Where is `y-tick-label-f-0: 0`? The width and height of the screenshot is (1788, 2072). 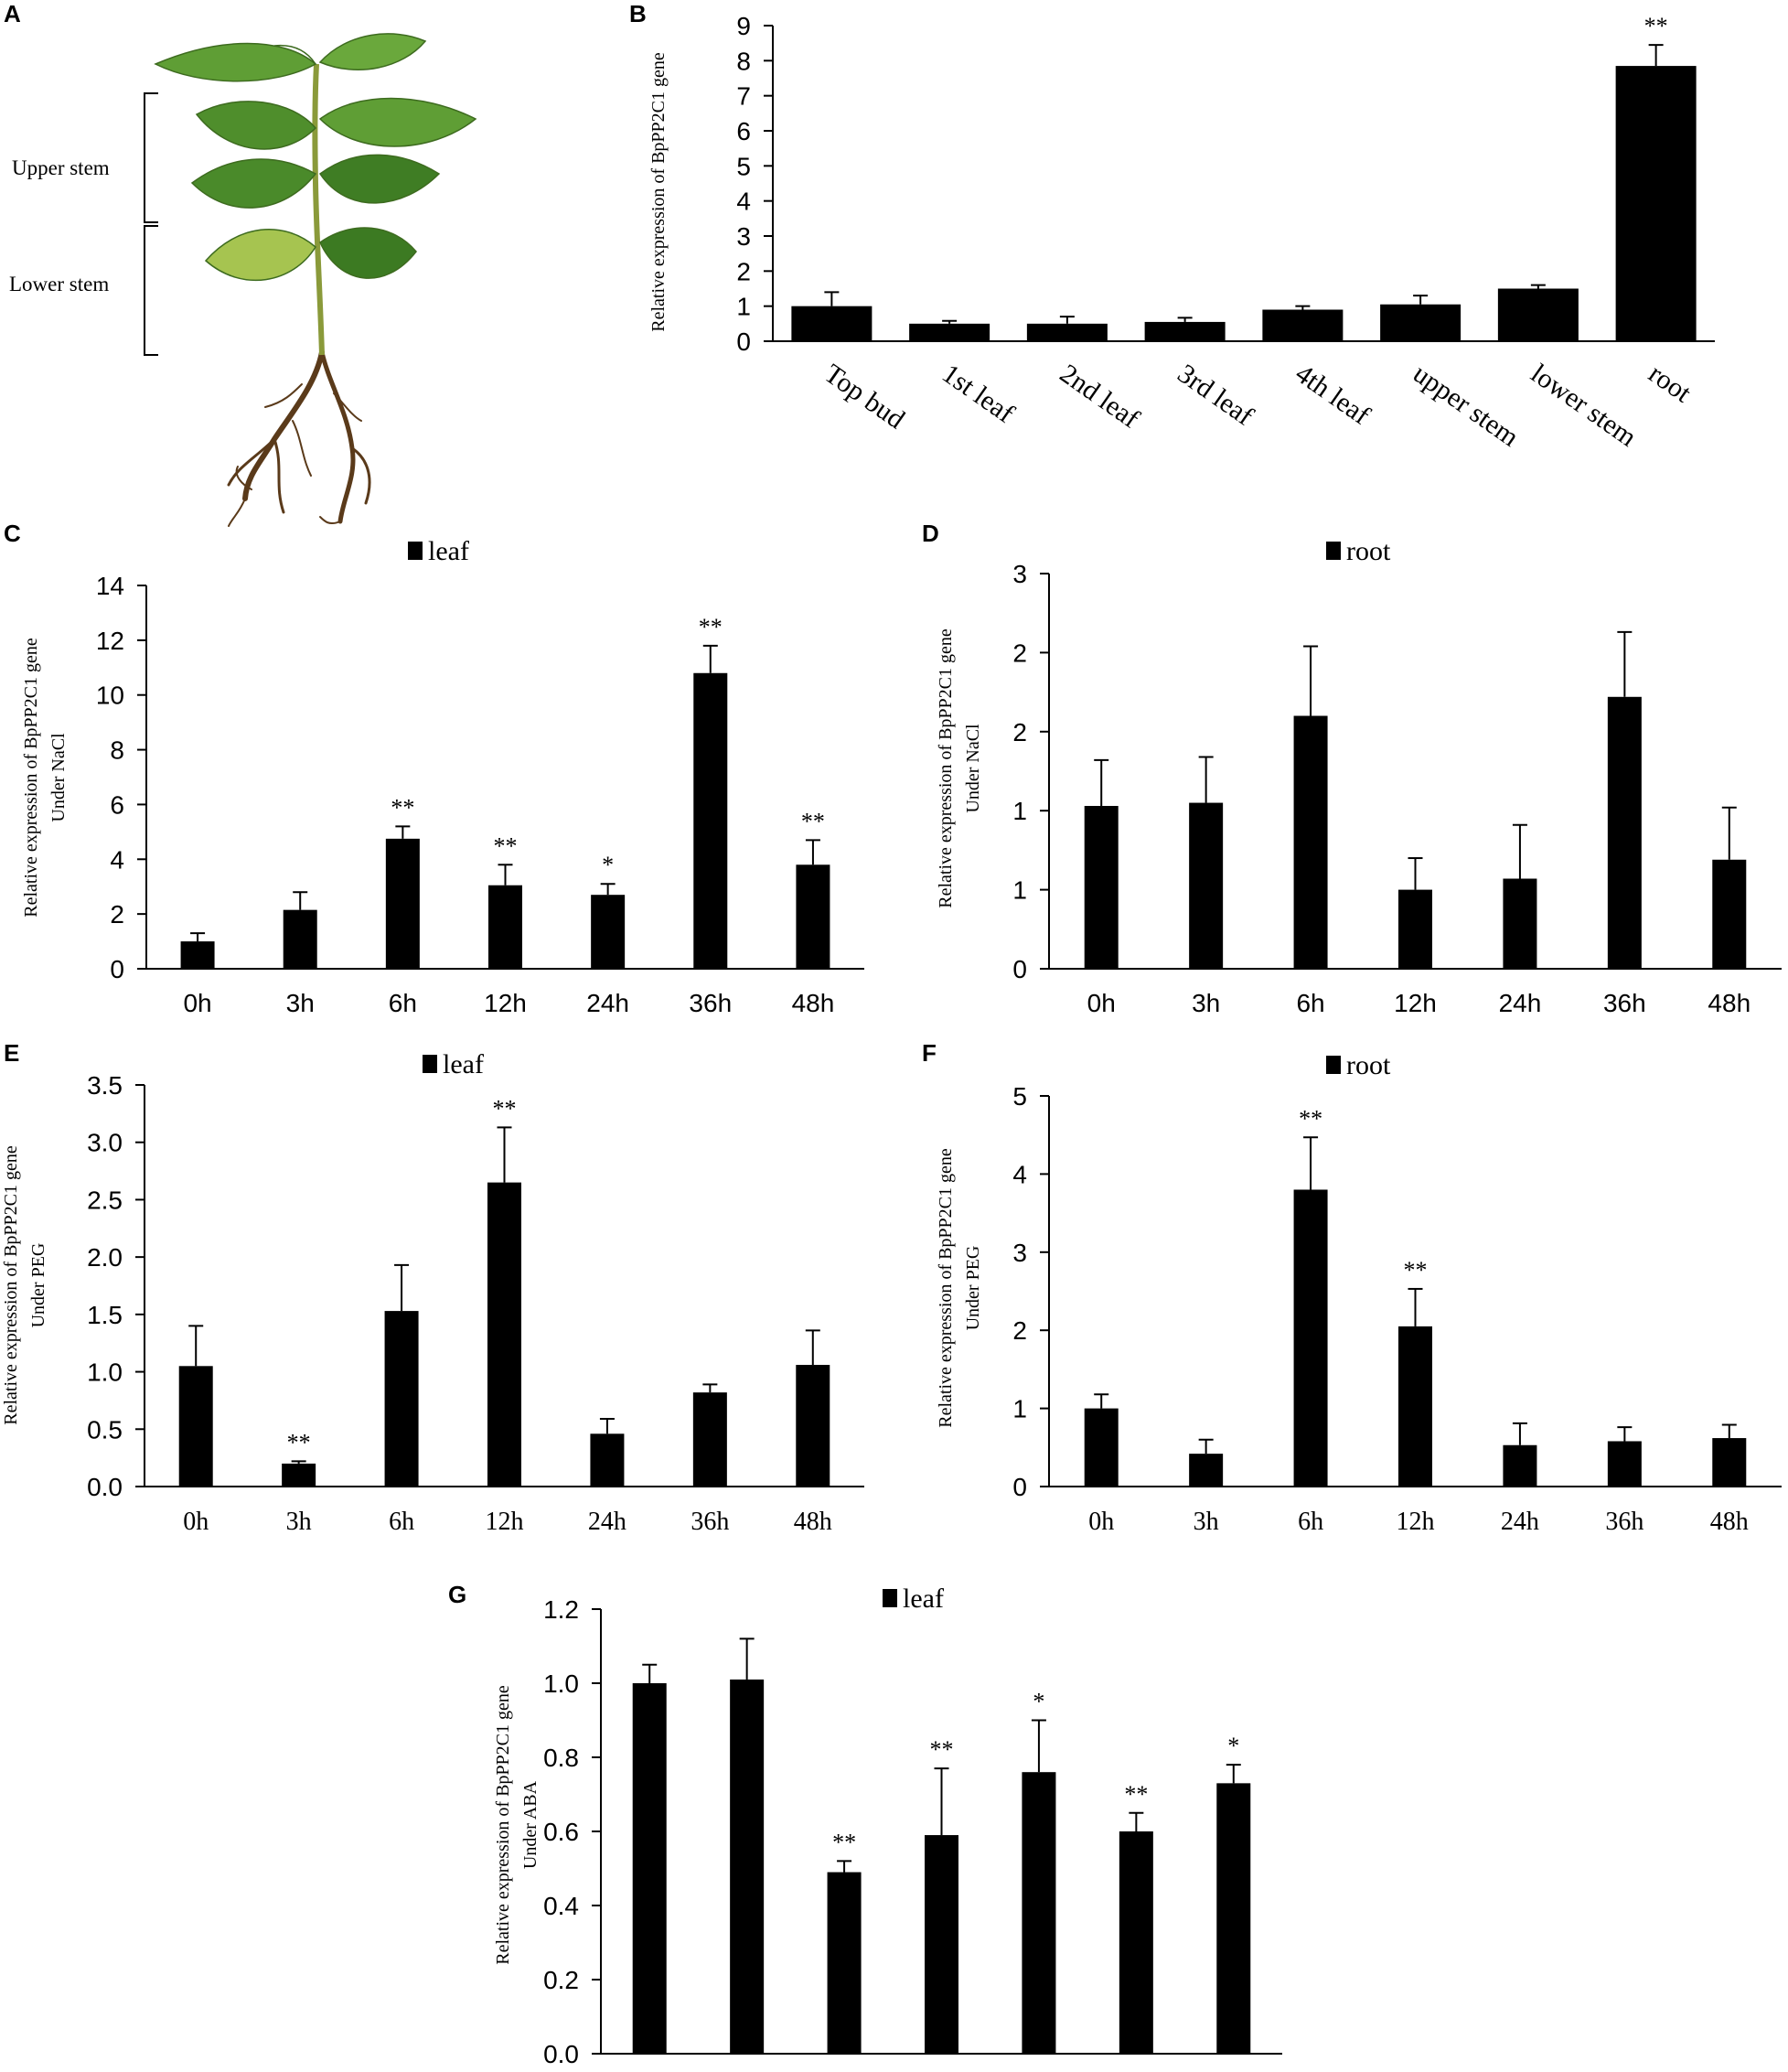
y-tick-label-f-0: 0 is located at coordinates (1020, 1487).